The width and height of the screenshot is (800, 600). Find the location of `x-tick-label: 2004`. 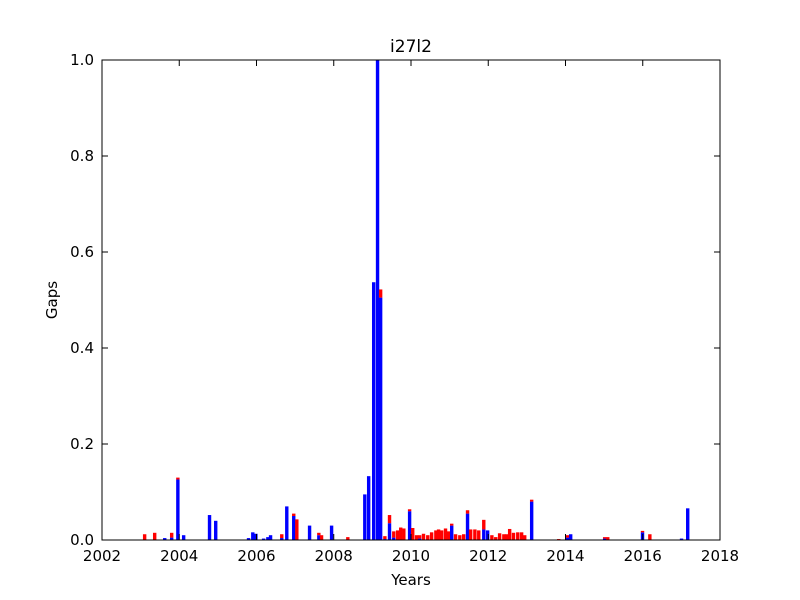

x-tick-label: 2004 is located at coordinates (179, 556).